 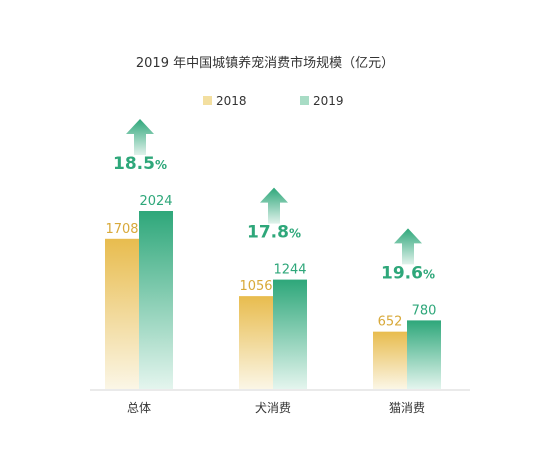 What do you see at coordinates (408, 273) in the screenshot?
I see `growth-label-2: 19.6%` at bounding box center [408, 273].